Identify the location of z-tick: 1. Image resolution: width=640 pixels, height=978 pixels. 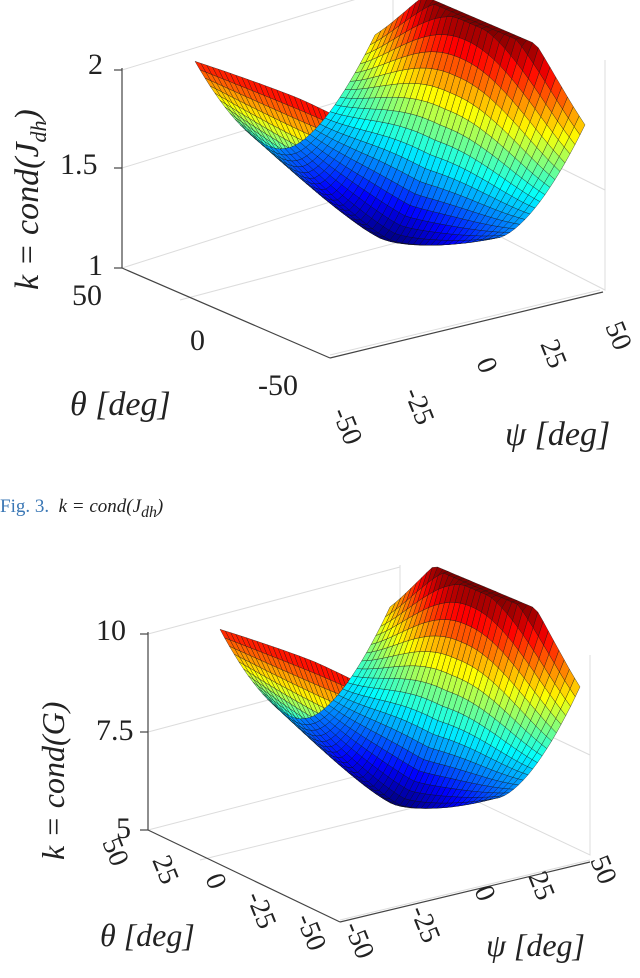
(95, 265).